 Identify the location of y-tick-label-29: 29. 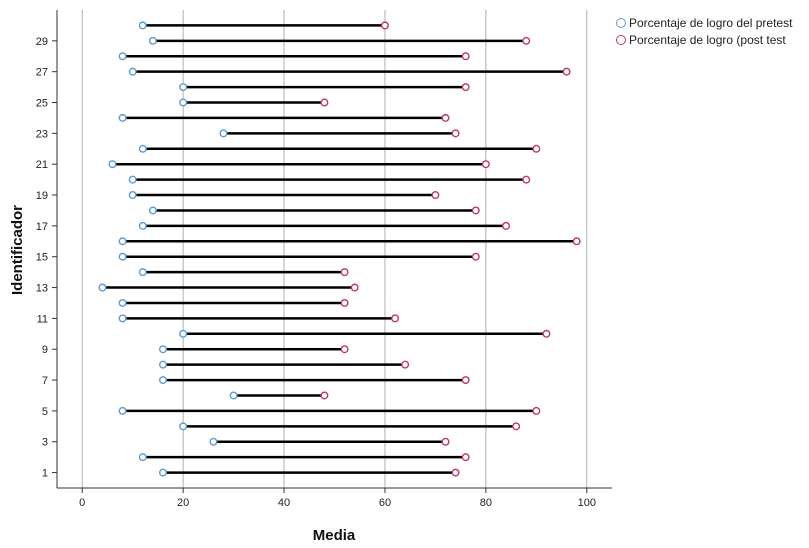
(42, 42).